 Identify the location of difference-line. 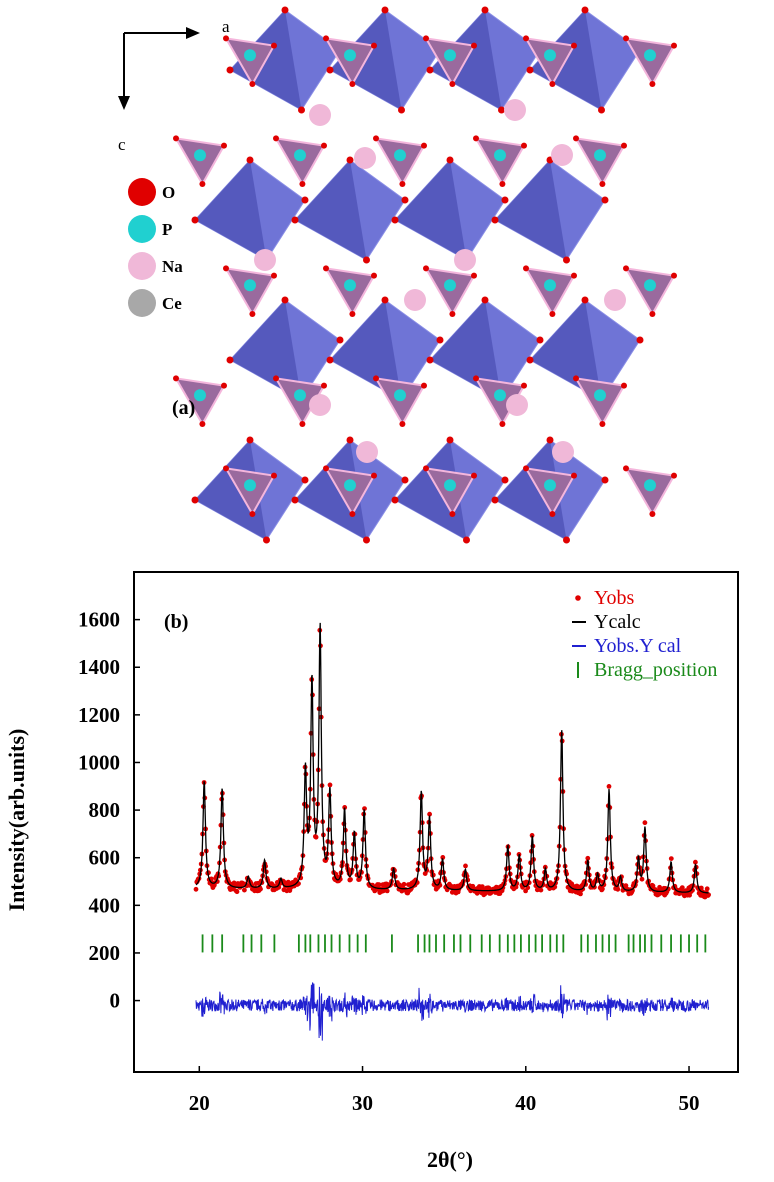
(452, 1011).